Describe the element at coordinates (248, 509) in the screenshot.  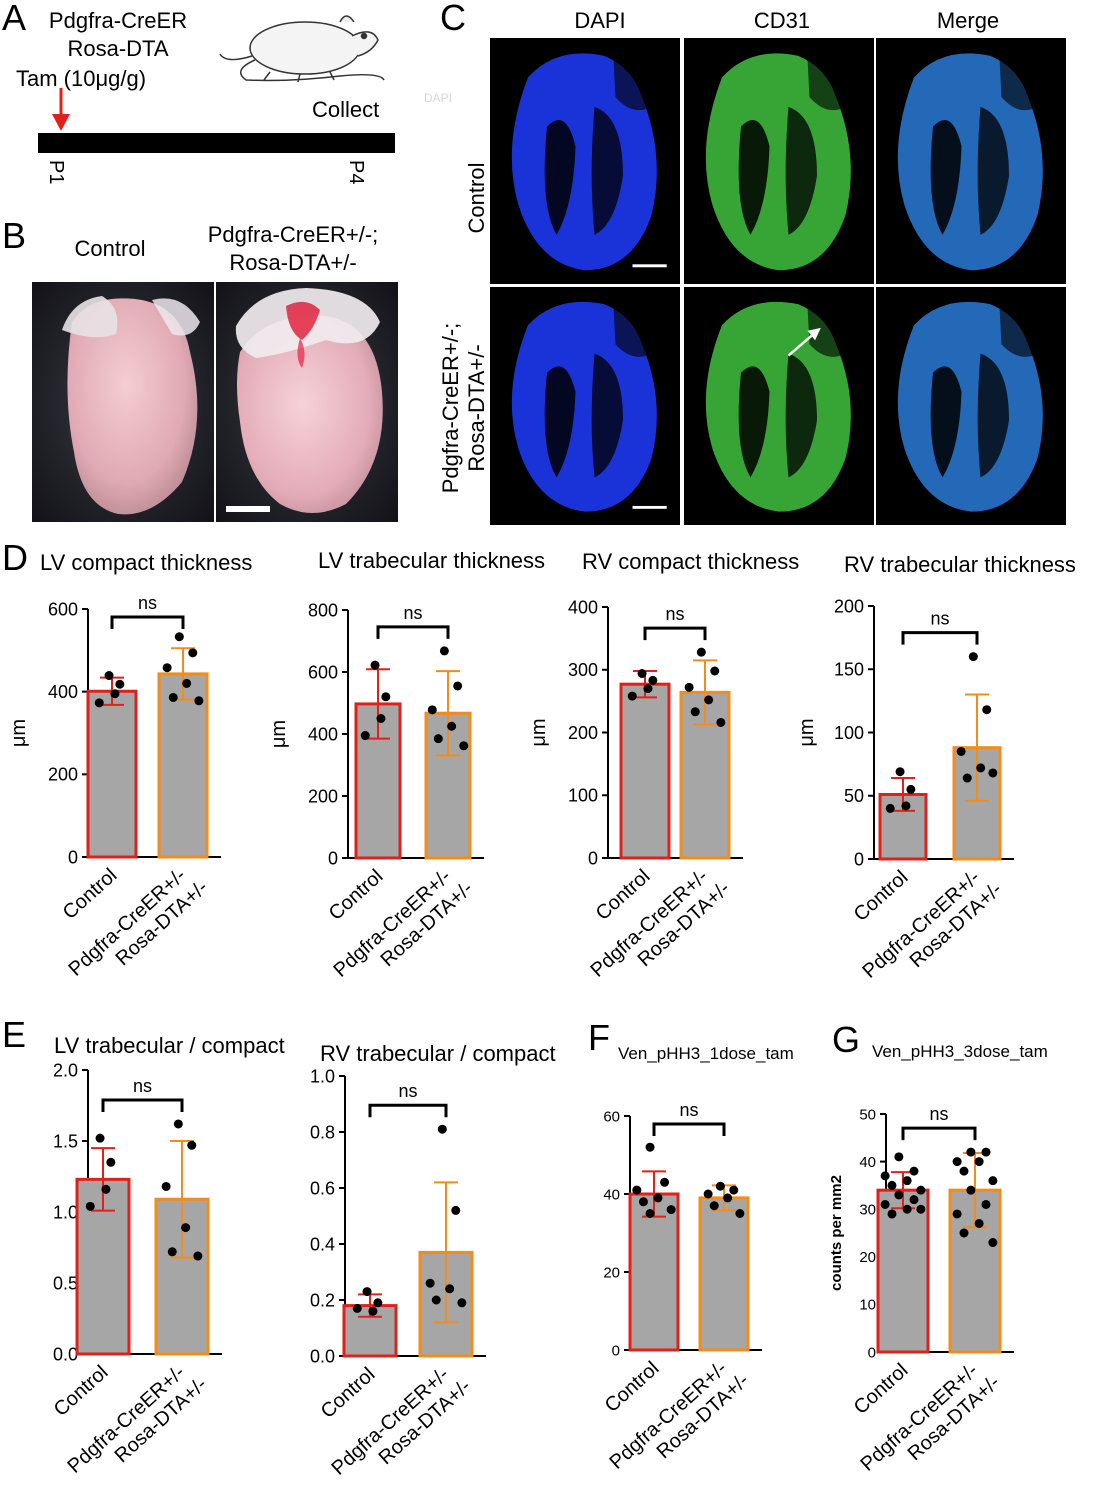
I see `scale-bar` at that location.